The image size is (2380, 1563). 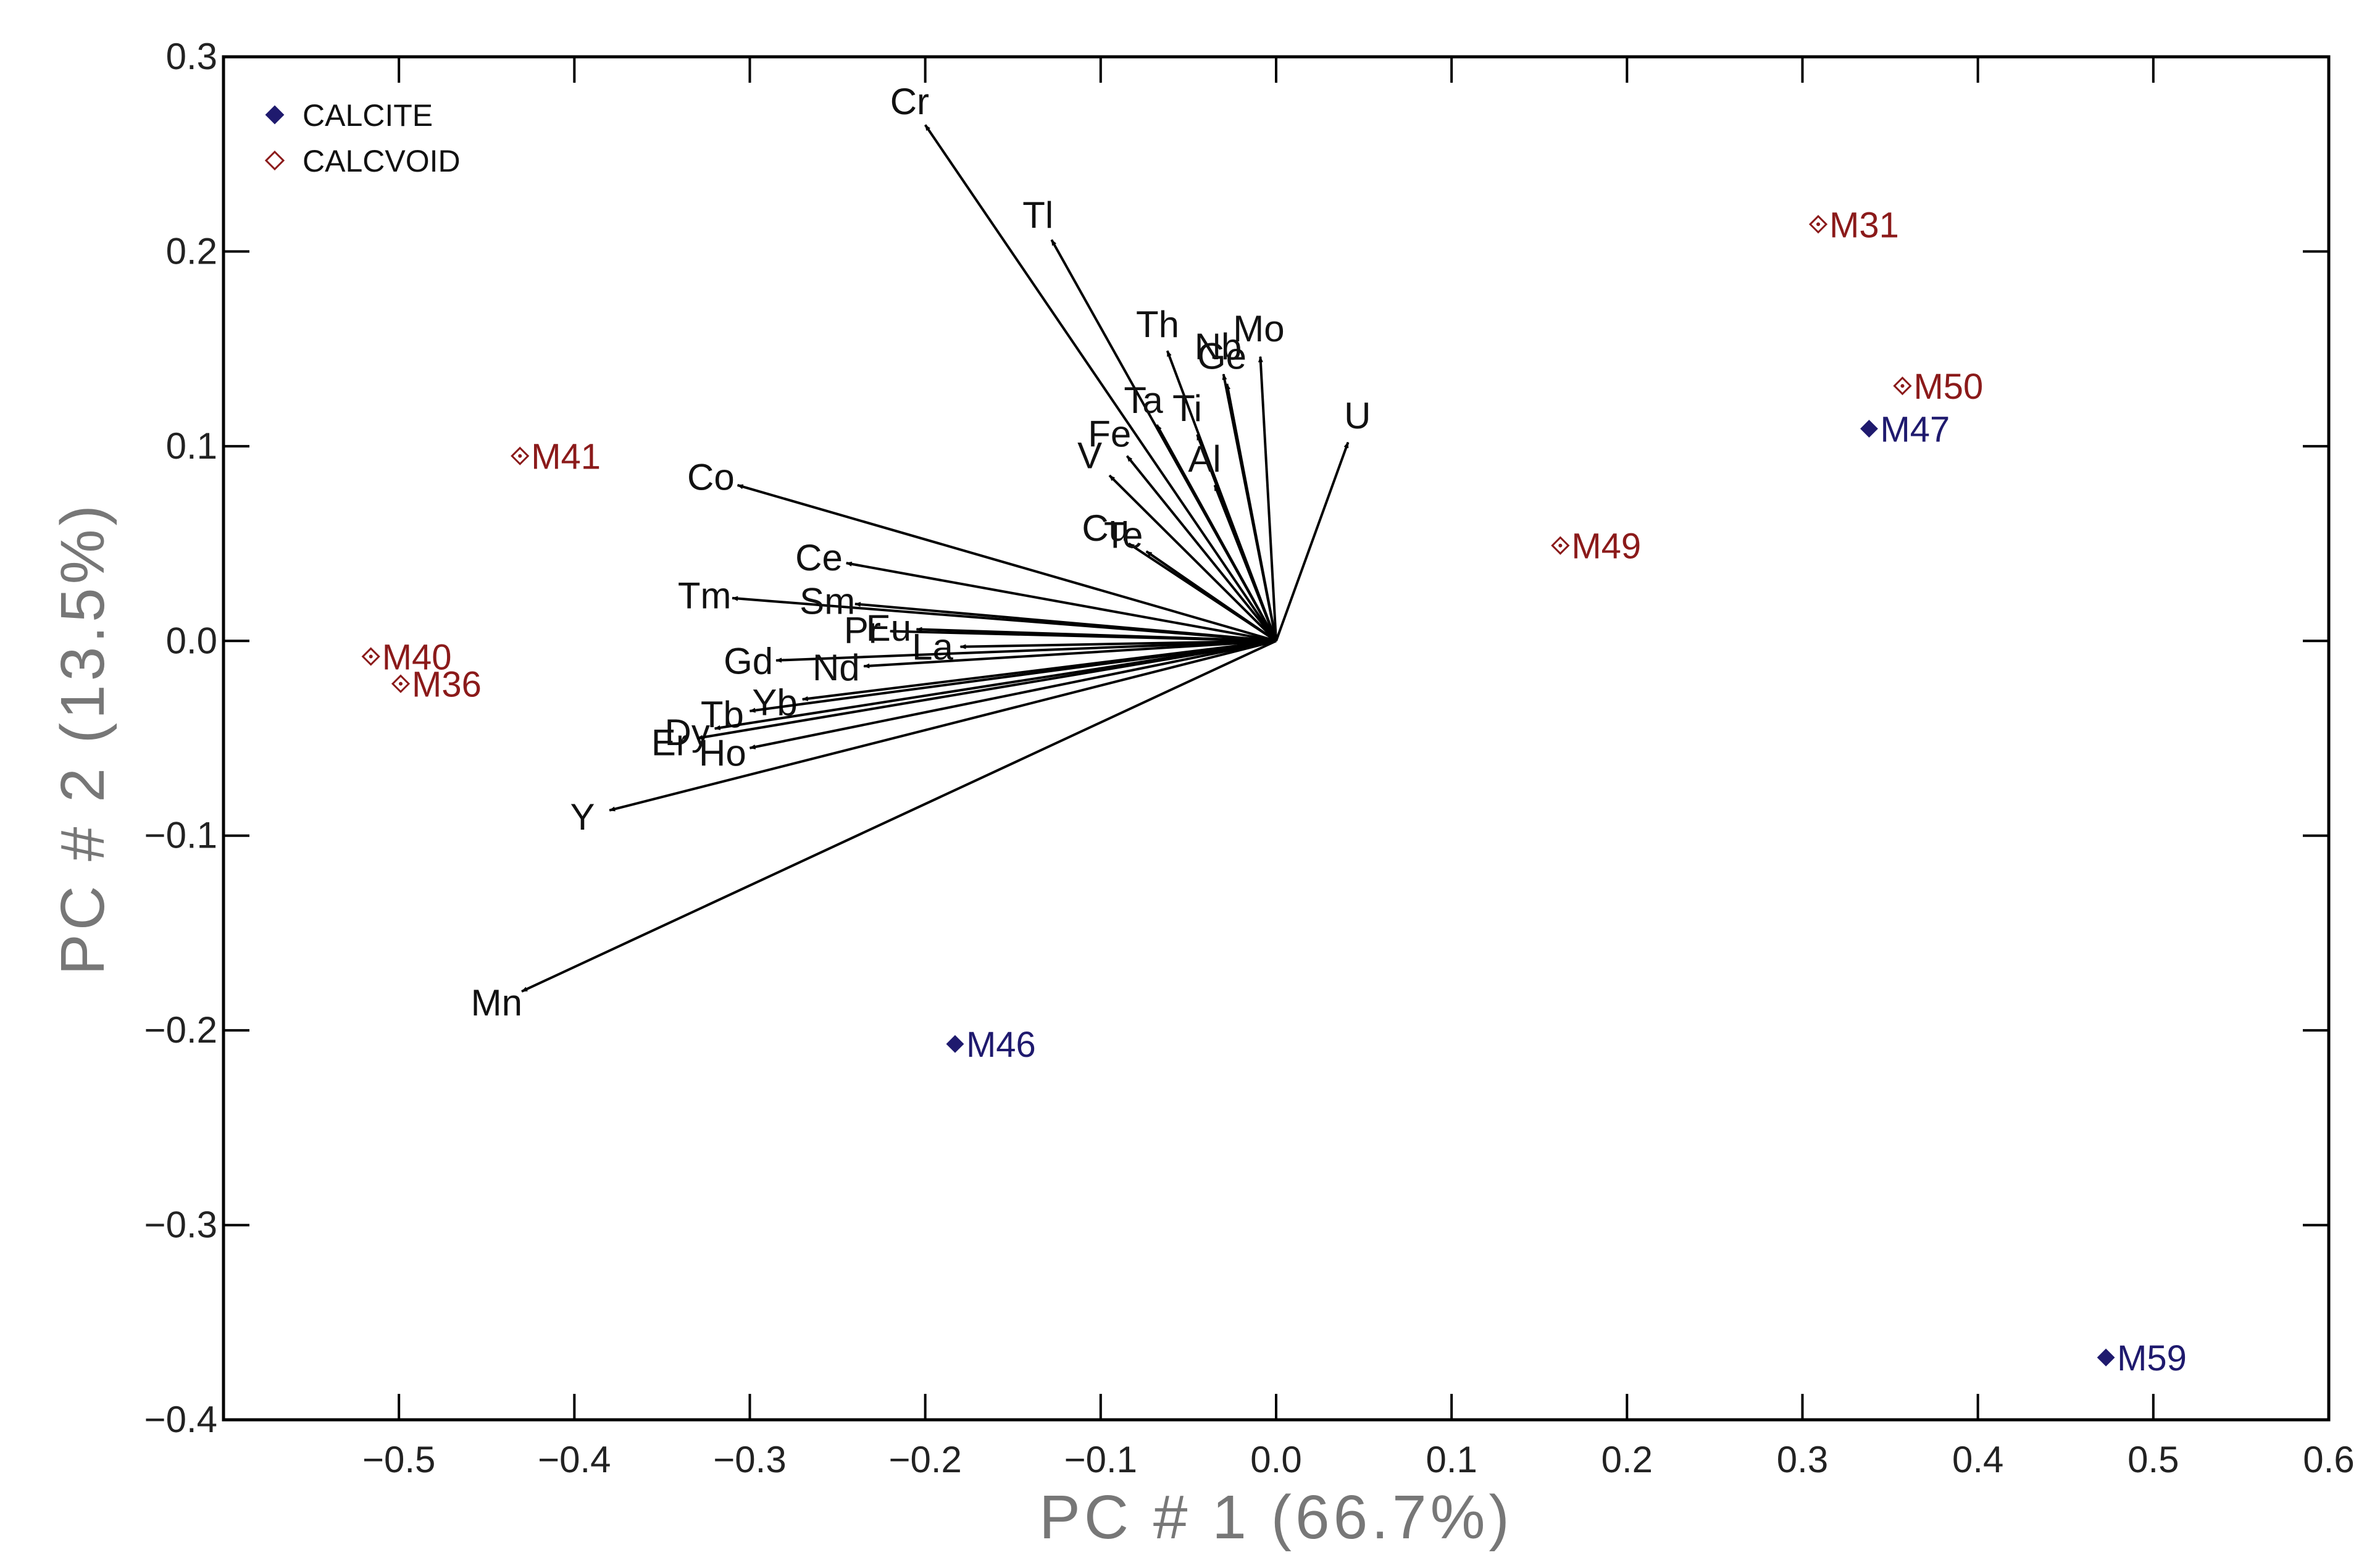 I want to click on data-point-label-m46: M46, so click(x=1001, y=1045).